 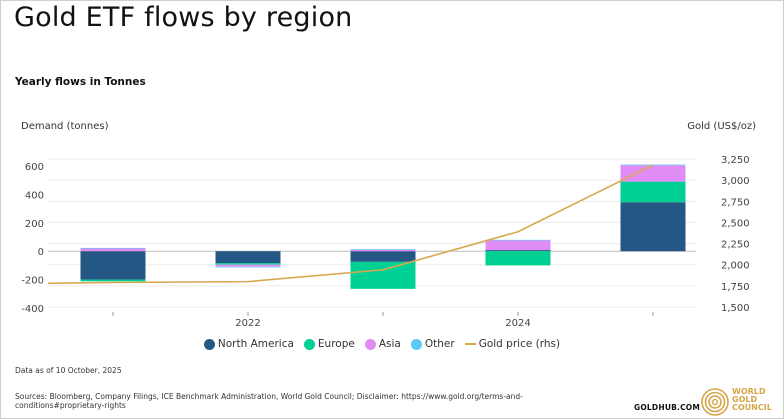 I want to click on bar-north-america-2024, so click(x=518, y=251).